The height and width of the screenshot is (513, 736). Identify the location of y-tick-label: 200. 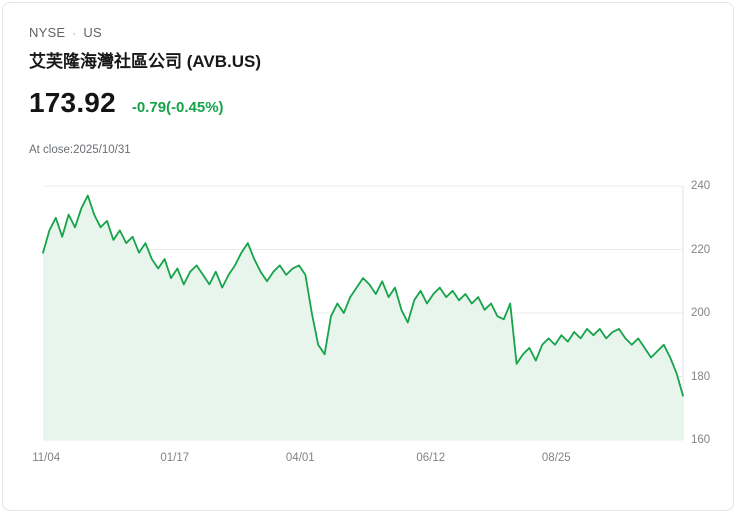
(701, 313).